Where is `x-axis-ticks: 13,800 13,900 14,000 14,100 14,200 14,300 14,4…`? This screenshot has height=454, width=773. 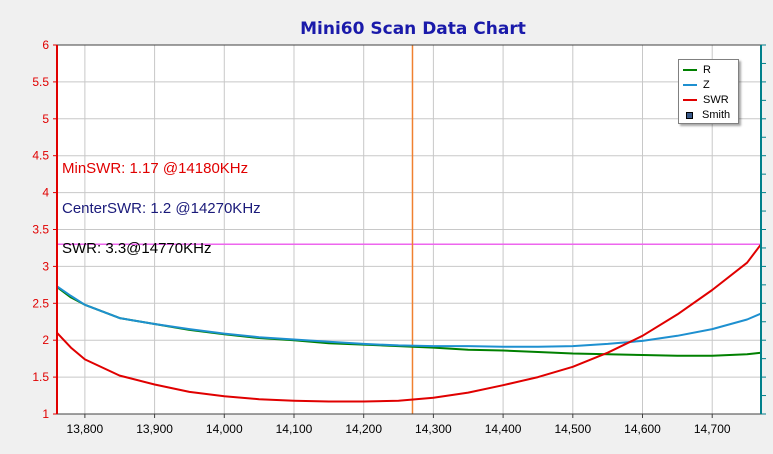
x-axis-ticks: 13,800 13,900 14,000 14,100 14,200 14,300 14,4… is located at coordinates (399, 425).